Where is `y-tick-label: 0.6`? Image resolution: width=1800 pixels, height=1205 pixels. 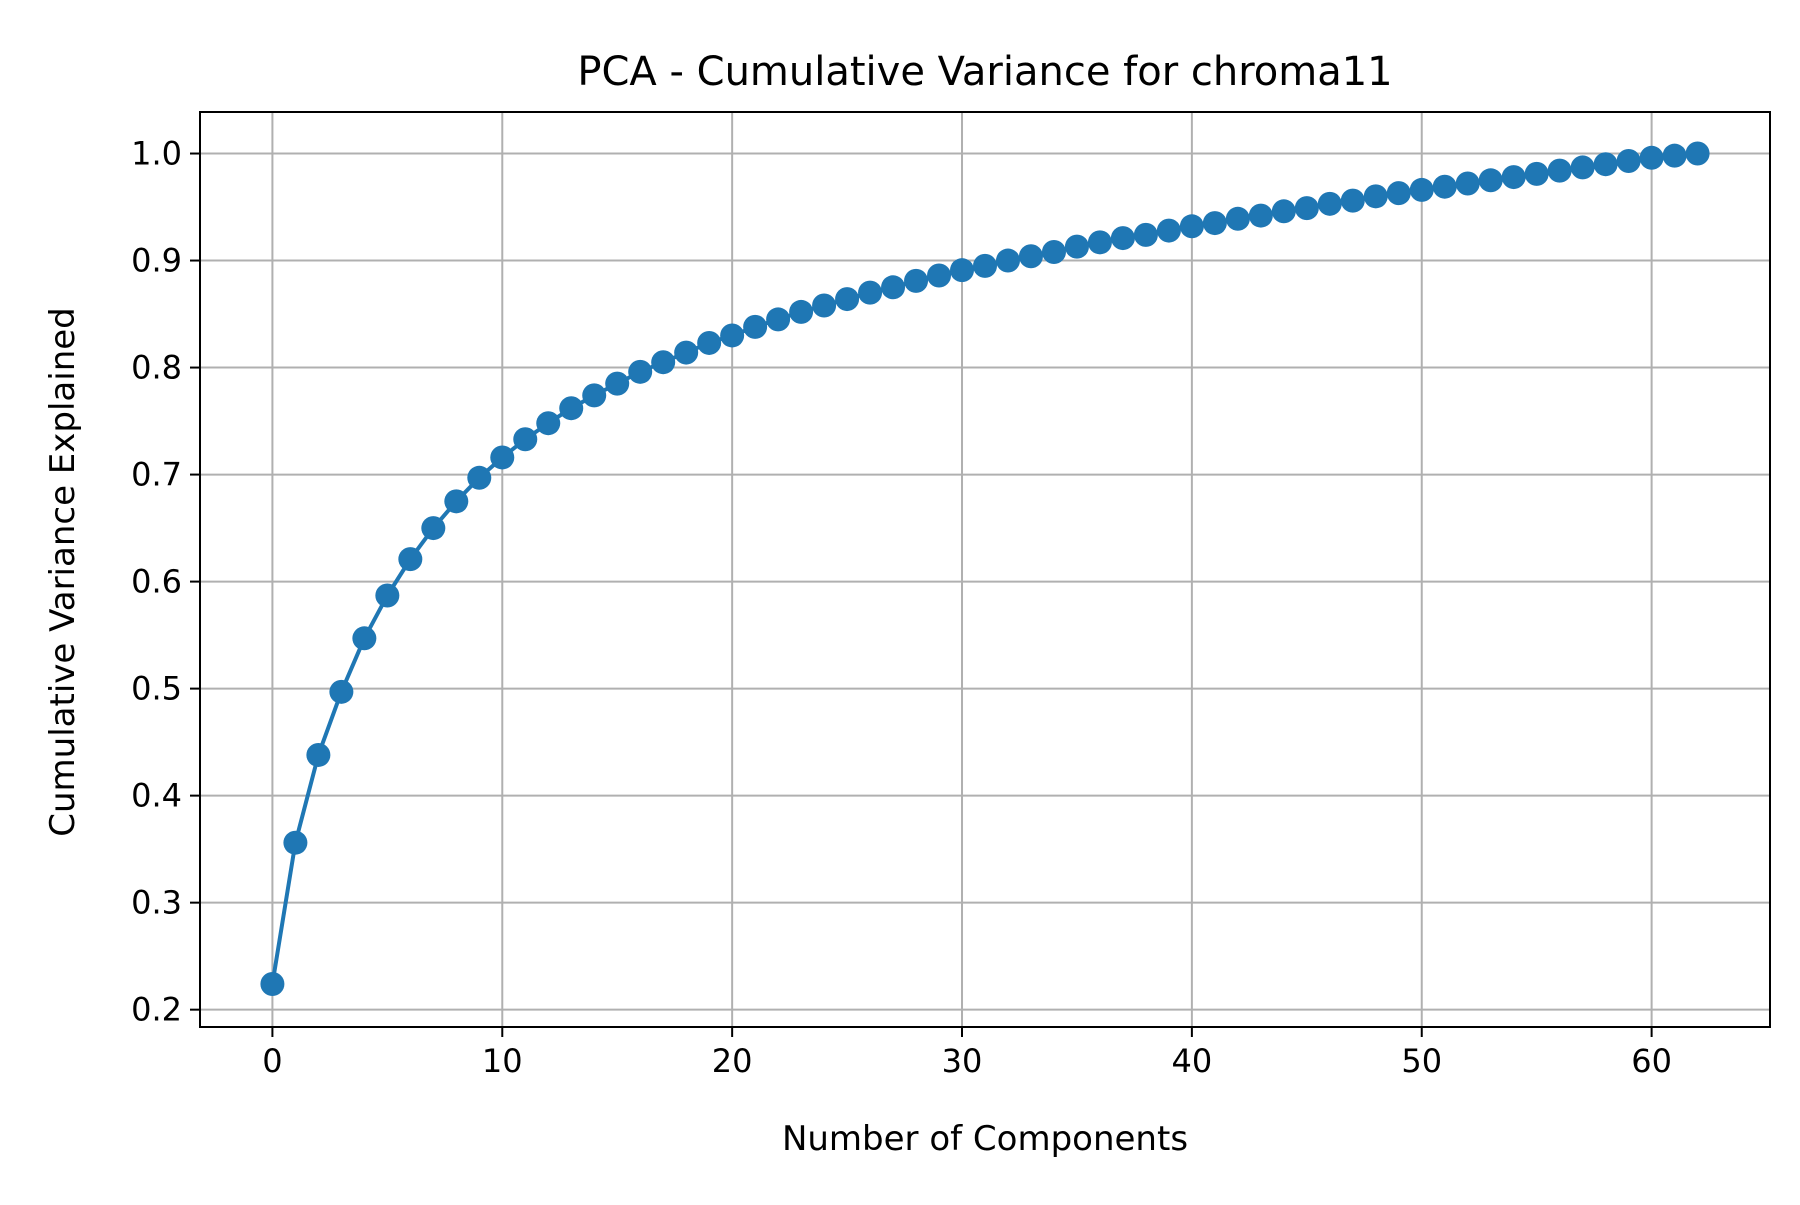
y-tick-label: 0.6 is located at coordinates (156, 582).